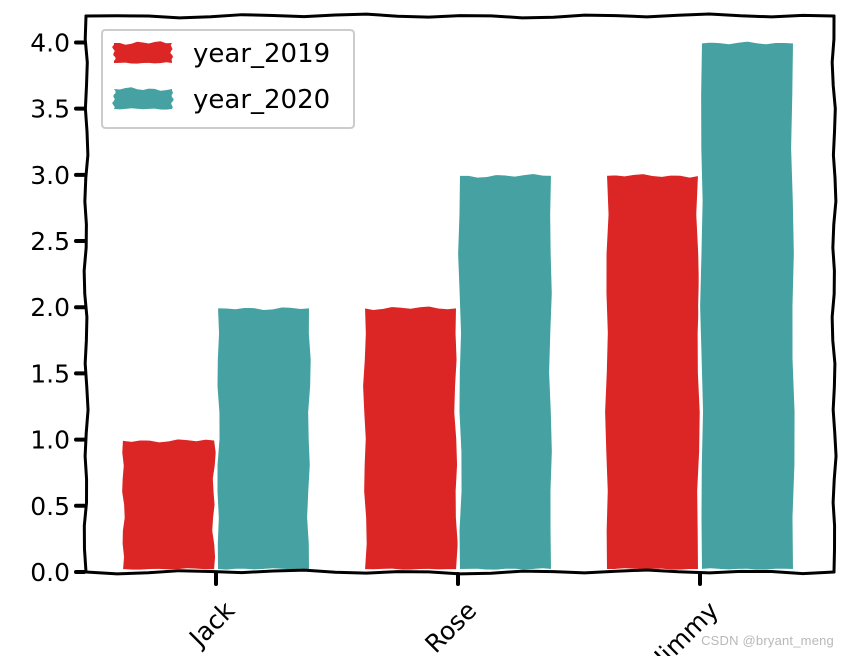 The height and width of the screenshot is (661, 848). I want to click on y-tick-label: 0.5, so click(50, 506).